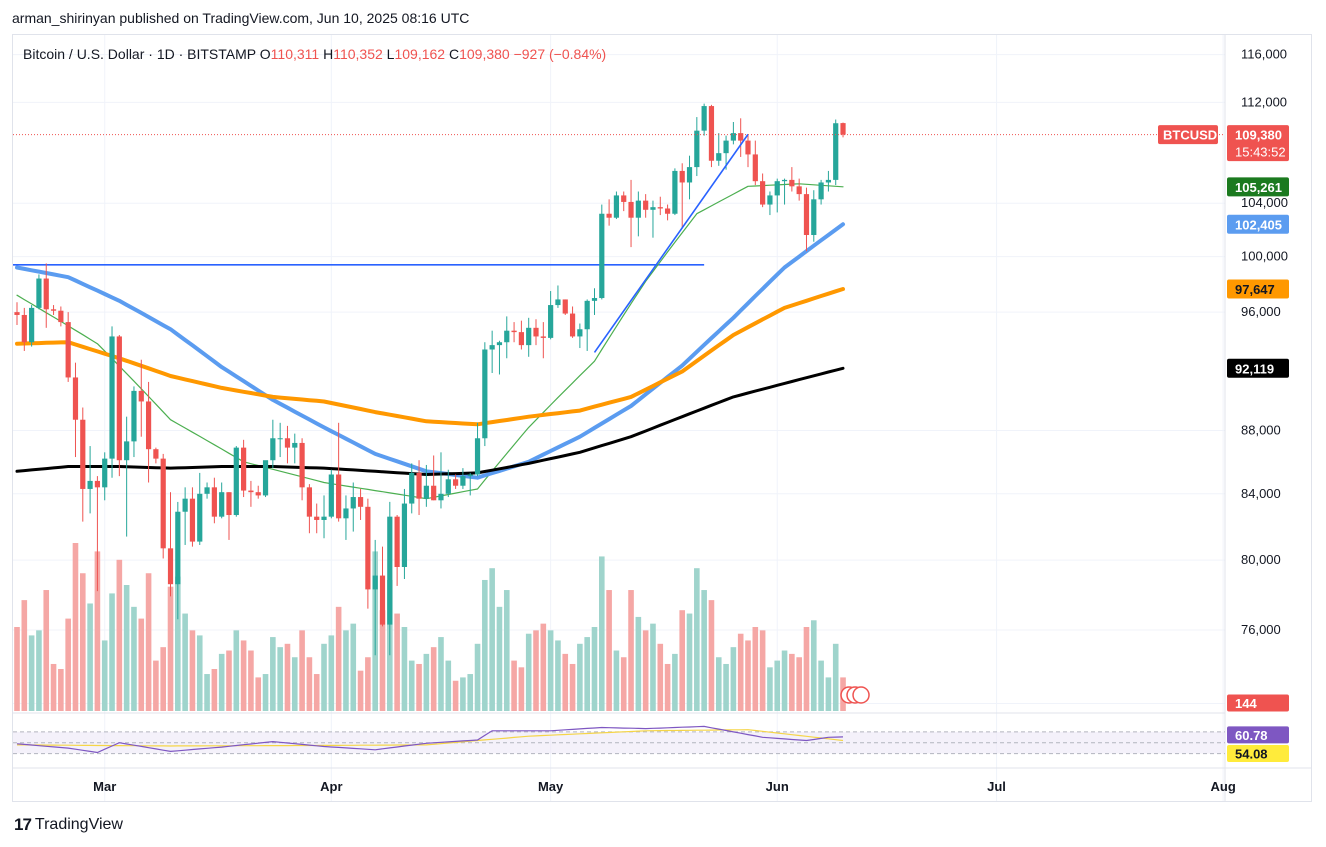 This screenshot has height=847, width=1326. What do you see at coordinates (1261, 559) in the screenshot?
I see `price-tick-label: 80,000` at bounding box center [1261, 559].